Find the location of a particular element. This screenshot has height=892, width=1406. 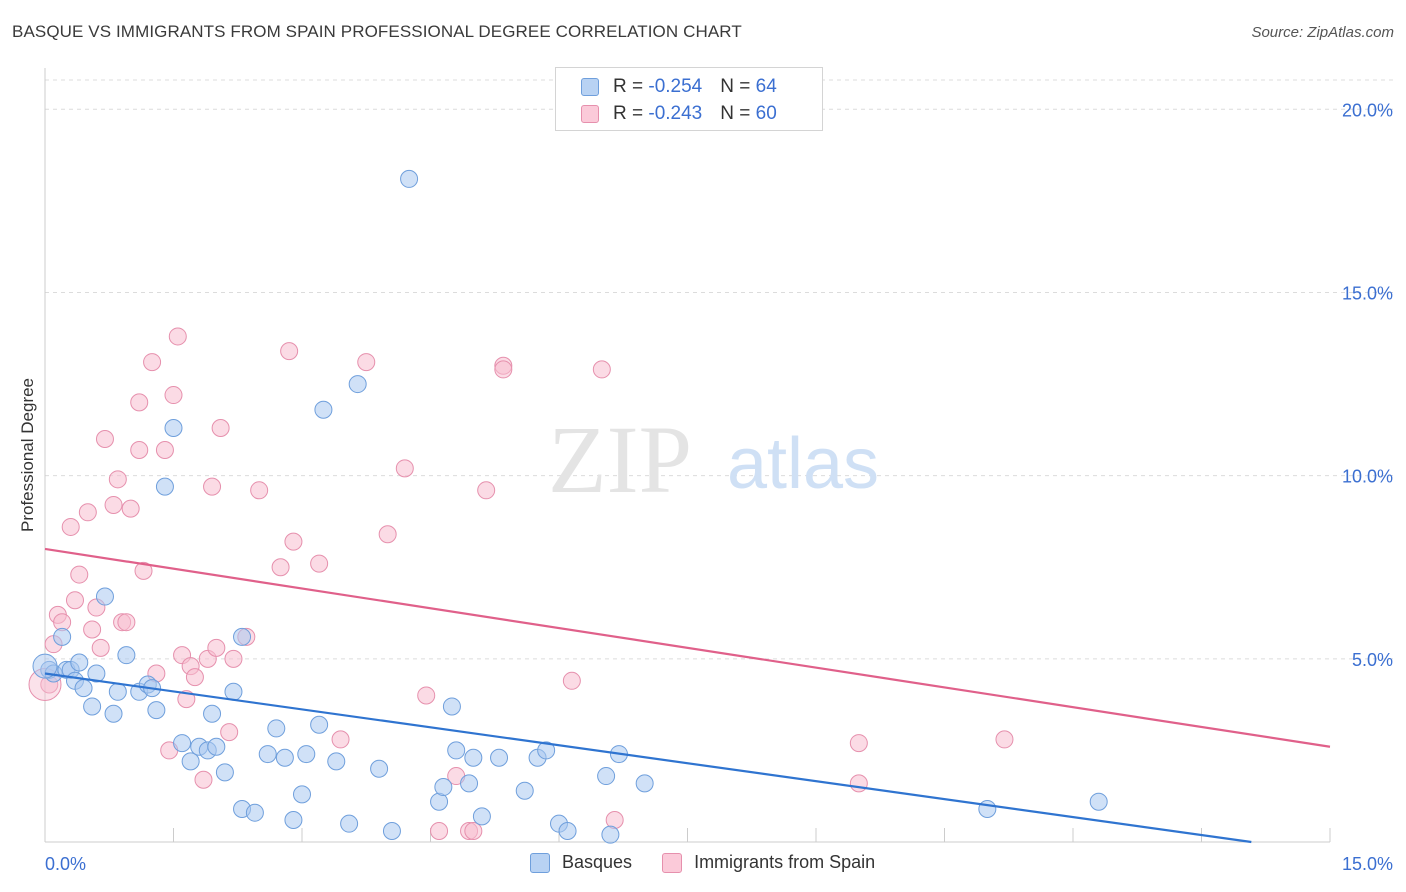

spain-n-value: 60 is located at coordinates (766, 113).